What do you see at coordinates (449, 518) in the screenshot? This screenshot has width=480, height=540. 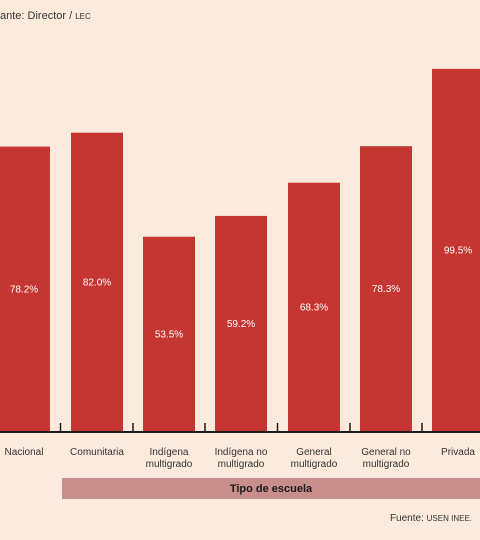 I see `source-text: USEN INEE.` at bounding box center [449, 518].